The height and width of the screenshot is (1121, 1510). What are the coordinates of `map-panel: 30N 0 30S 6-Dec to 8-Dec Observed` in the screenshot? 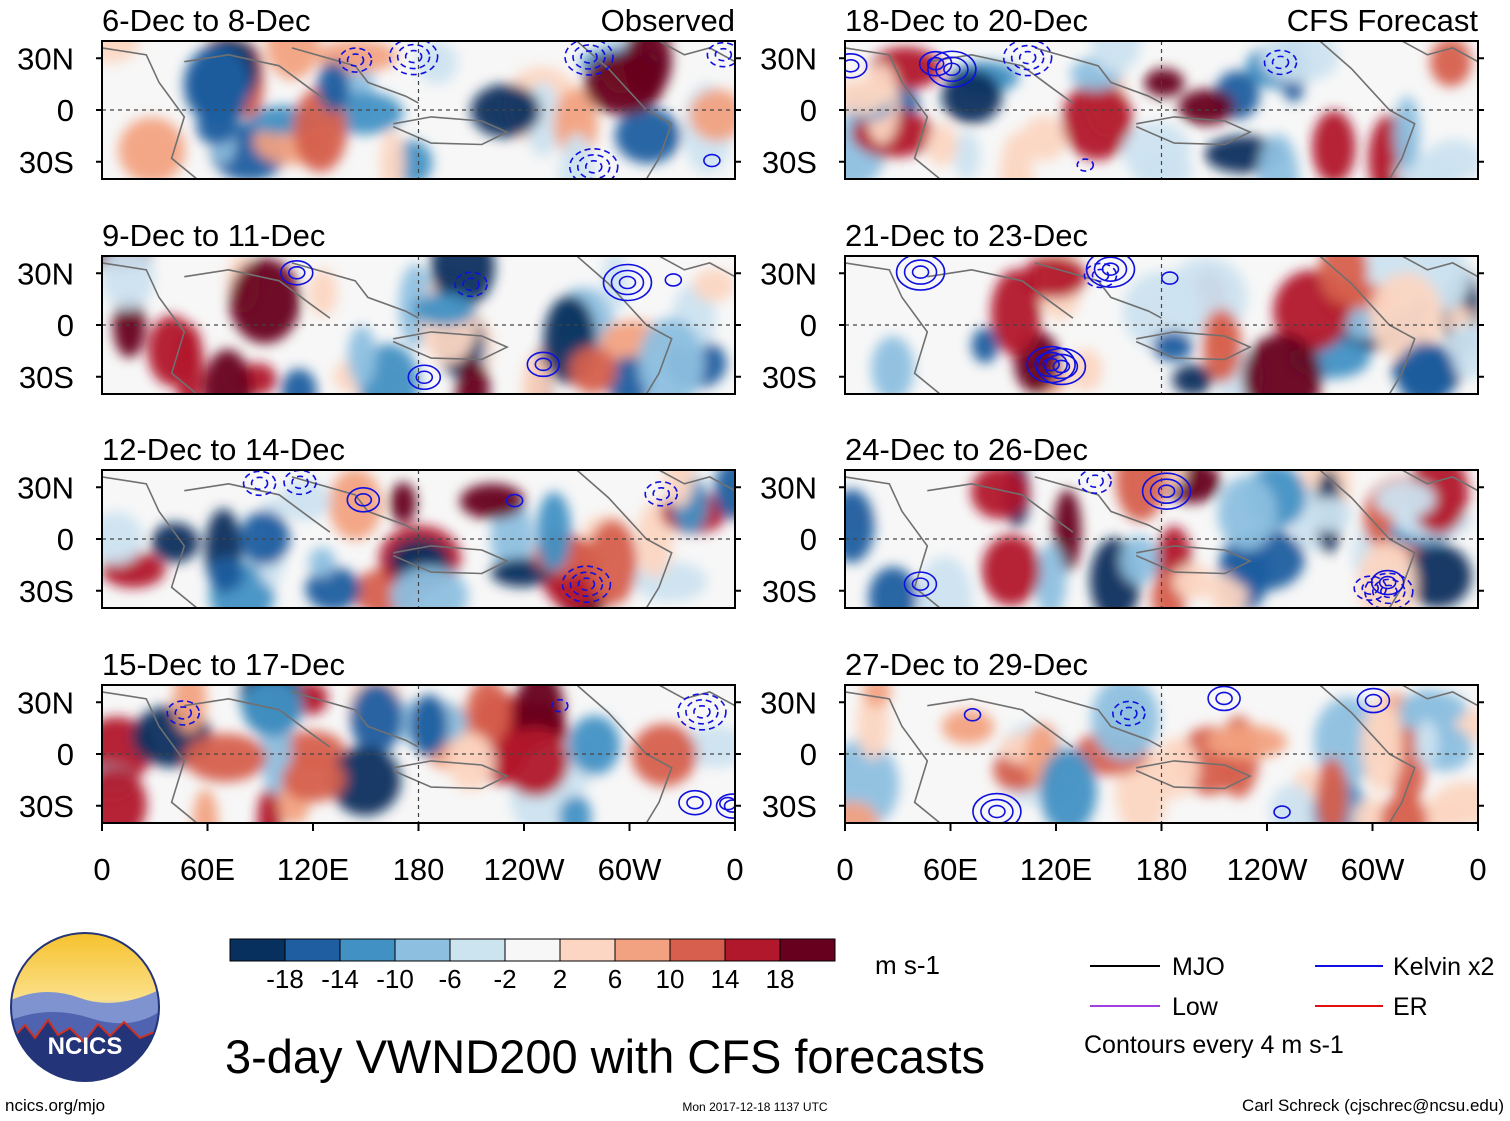 It's located at (379, 91).